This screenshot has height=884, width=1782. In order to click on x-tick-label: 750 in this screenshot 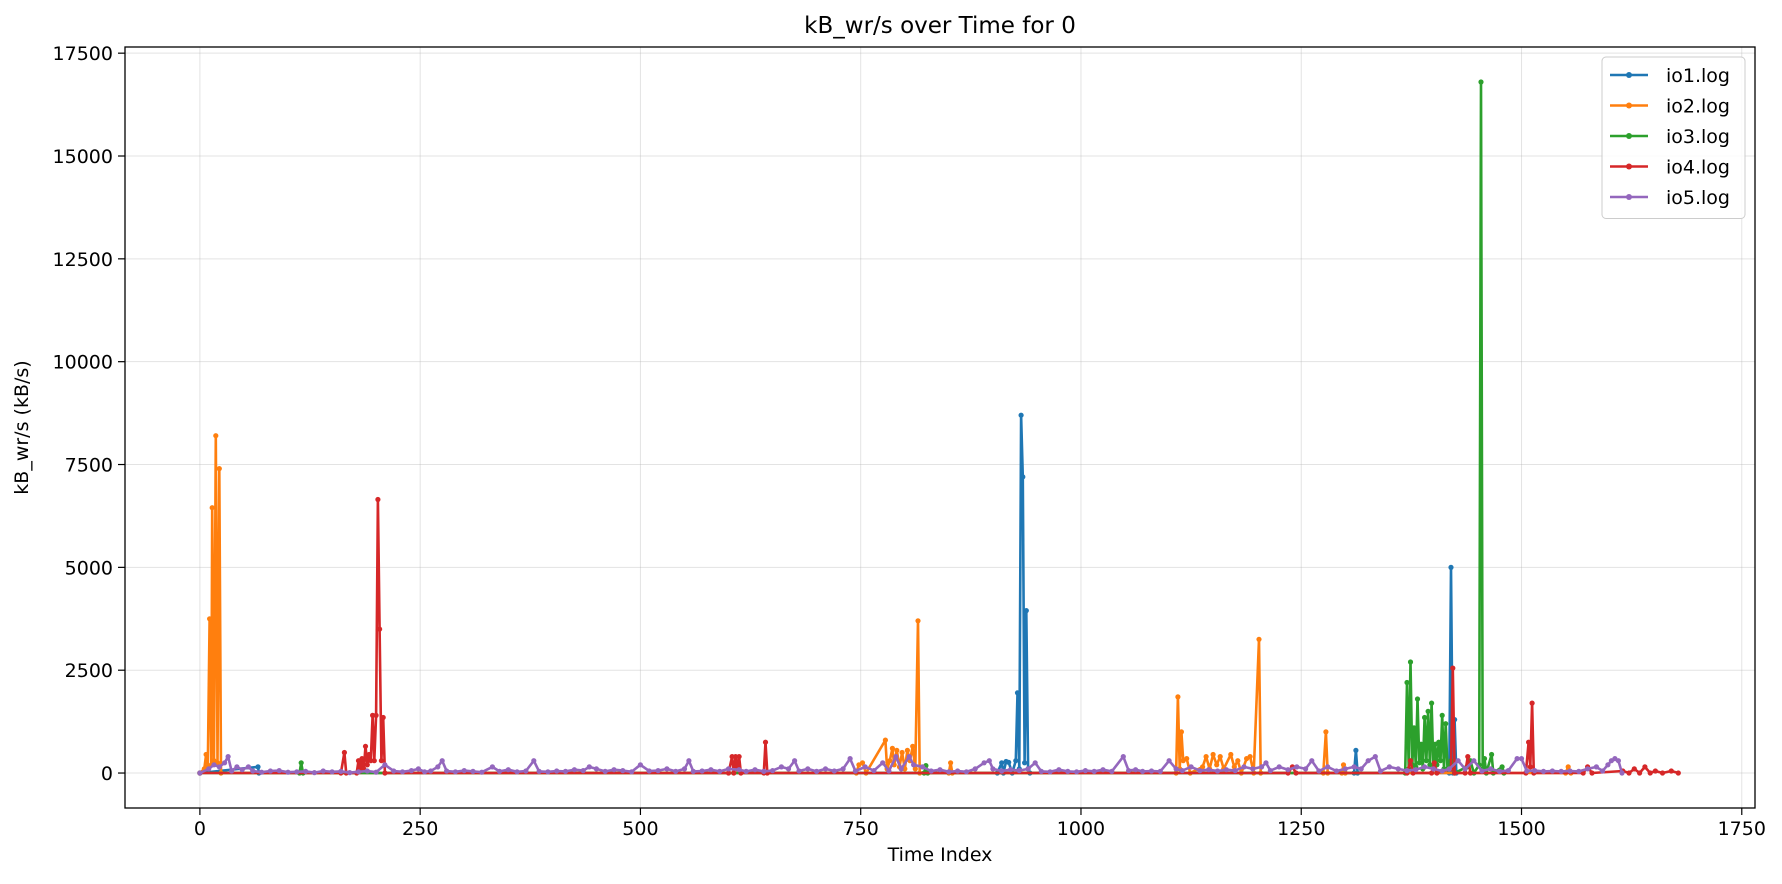, I will do `click(861, 829)`.